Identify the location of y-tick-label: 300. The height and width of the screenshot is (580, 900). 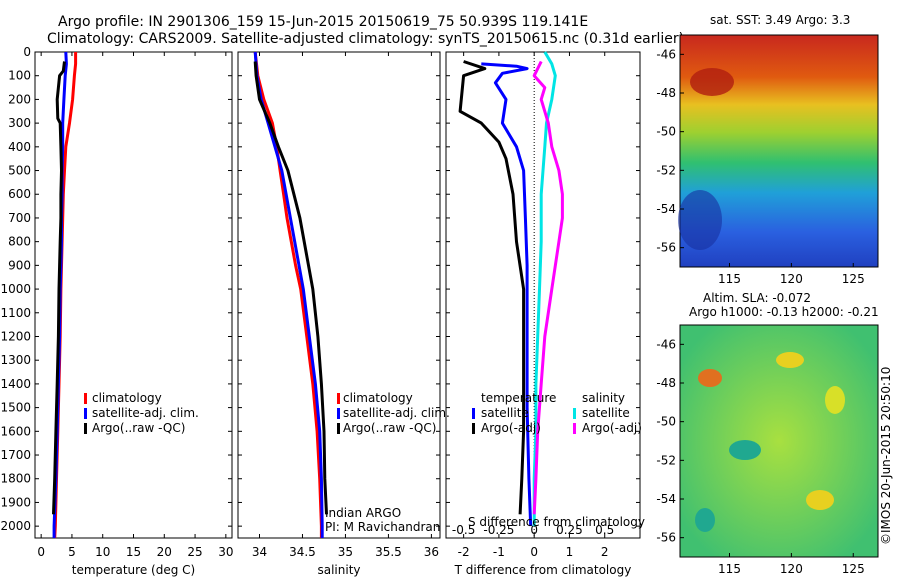
(19, 123).